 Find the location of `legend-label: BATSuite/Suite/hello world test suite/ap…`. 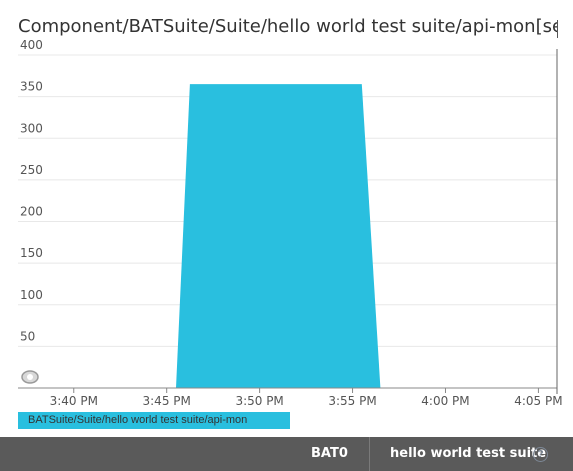

legend-label: BATSuite/Suite/hello world test suite/ap… is located at coordinates (138, 420).